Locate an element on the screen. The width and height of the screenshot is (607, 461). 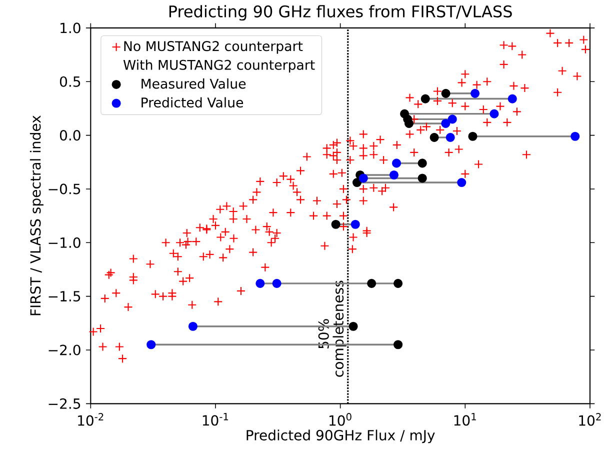
y-tick-label: 0.0 is located at coordinates (70, 135).